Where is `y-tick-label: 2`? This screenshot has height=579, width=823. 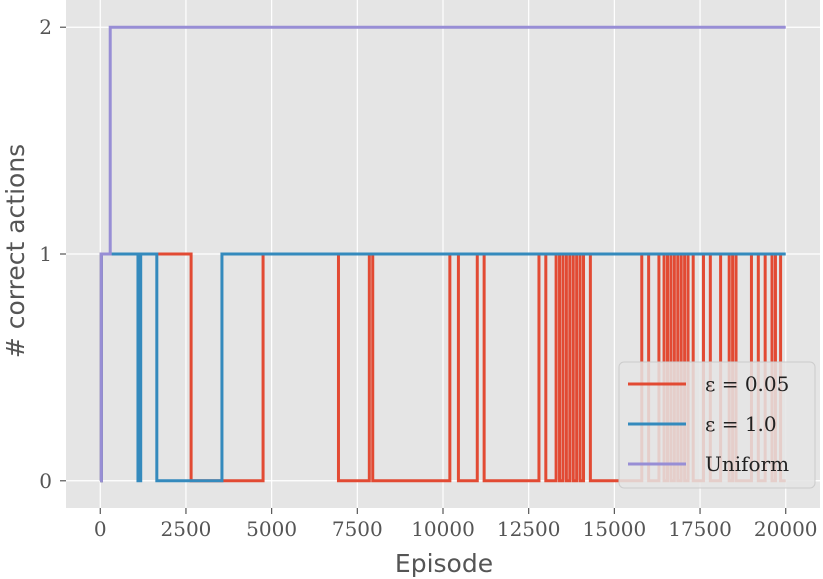 y-tick-label: 2 is located at coordinates (45, 27).